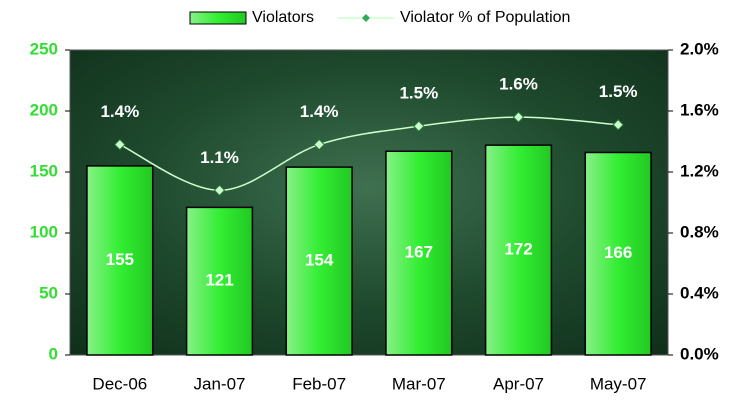  What do you see at coordinates (485, 17) in the screenshot?
I see `legend-label: Violator % of Population` at bounding box center [485, 17].